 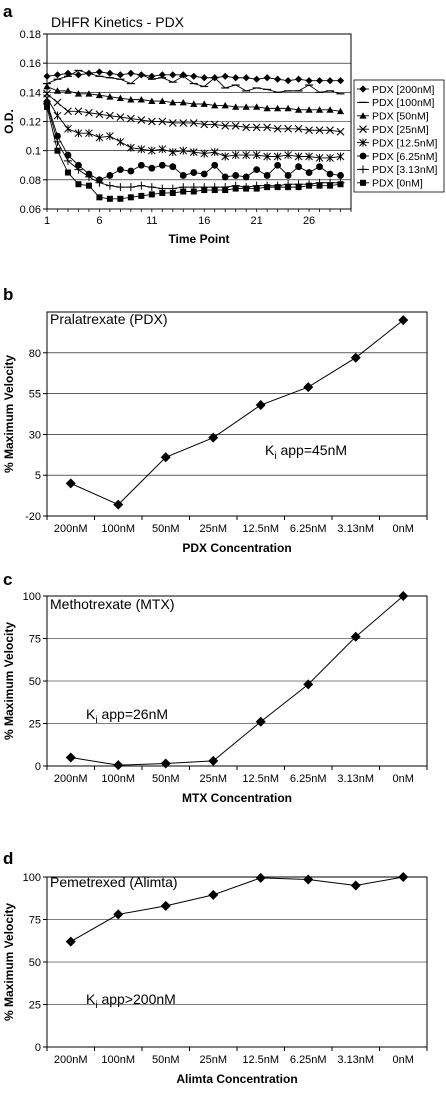 What do you see at coordinates (30, 123) in the screenshot?
I see `y-tick-label: 0.12` at bounding box center [30, 123].